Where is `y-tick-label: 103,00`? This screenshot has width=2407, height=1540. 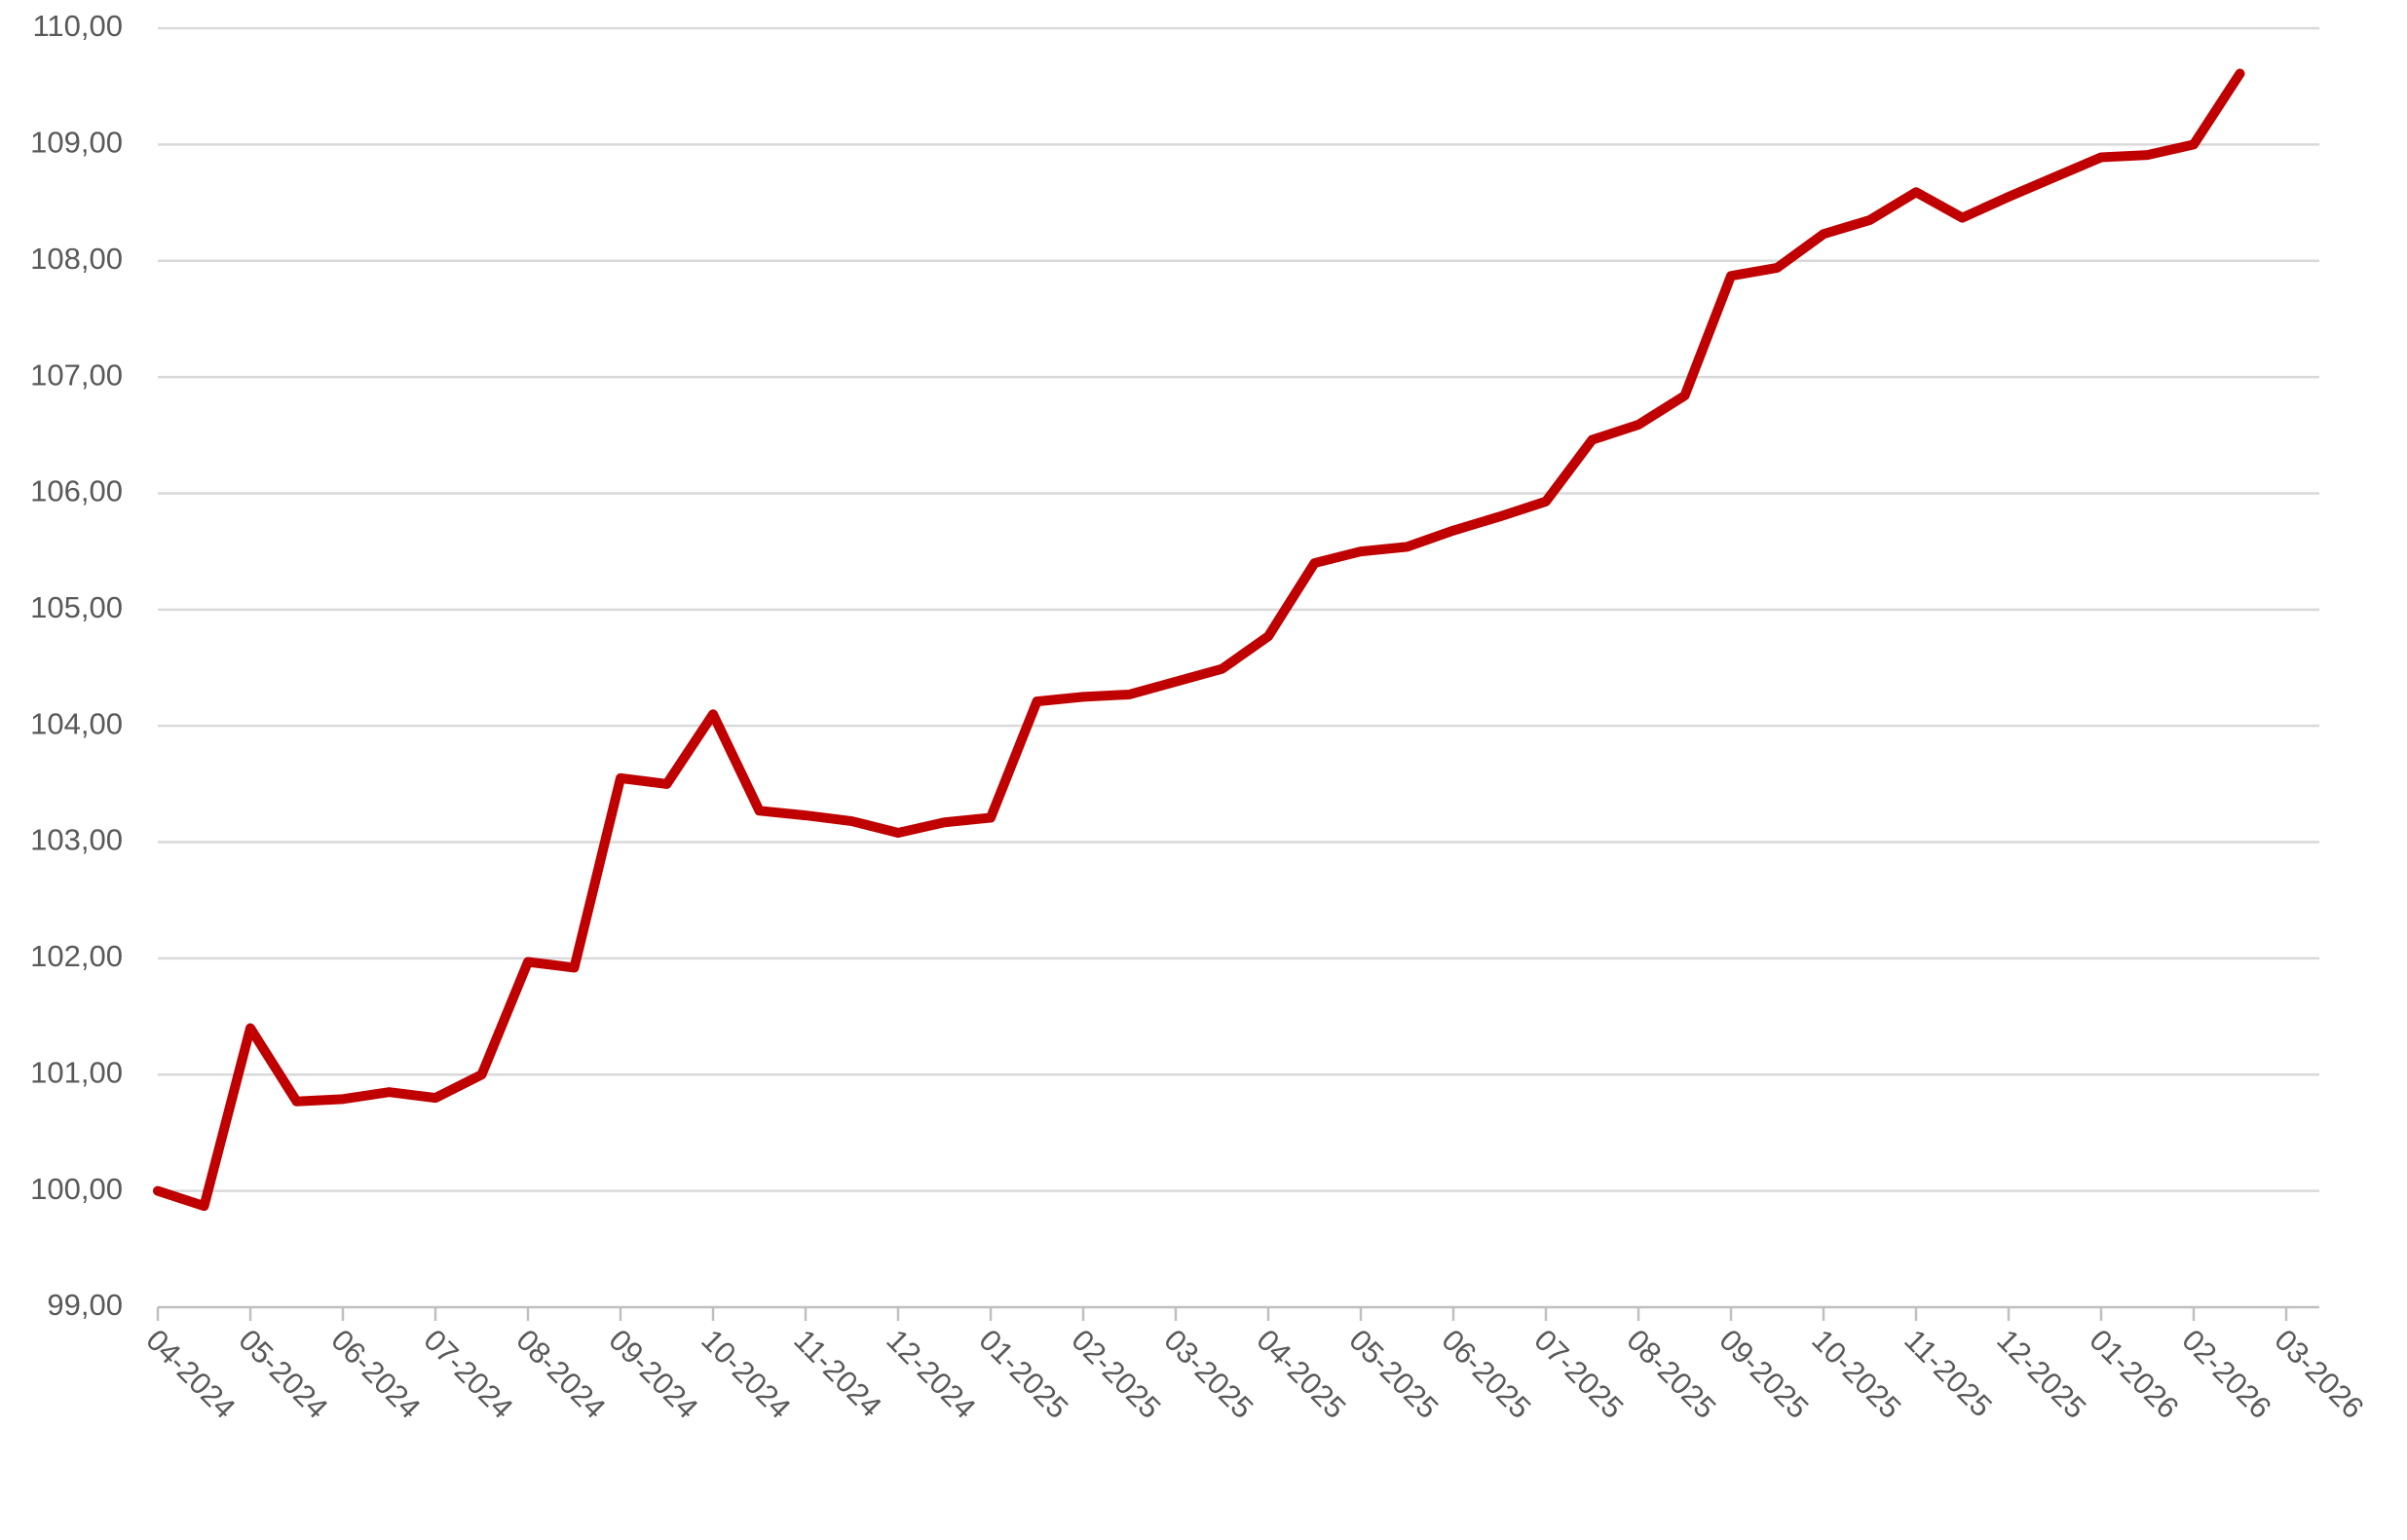
y-tick-label: 103,00 is located at coordinates (77, 840).